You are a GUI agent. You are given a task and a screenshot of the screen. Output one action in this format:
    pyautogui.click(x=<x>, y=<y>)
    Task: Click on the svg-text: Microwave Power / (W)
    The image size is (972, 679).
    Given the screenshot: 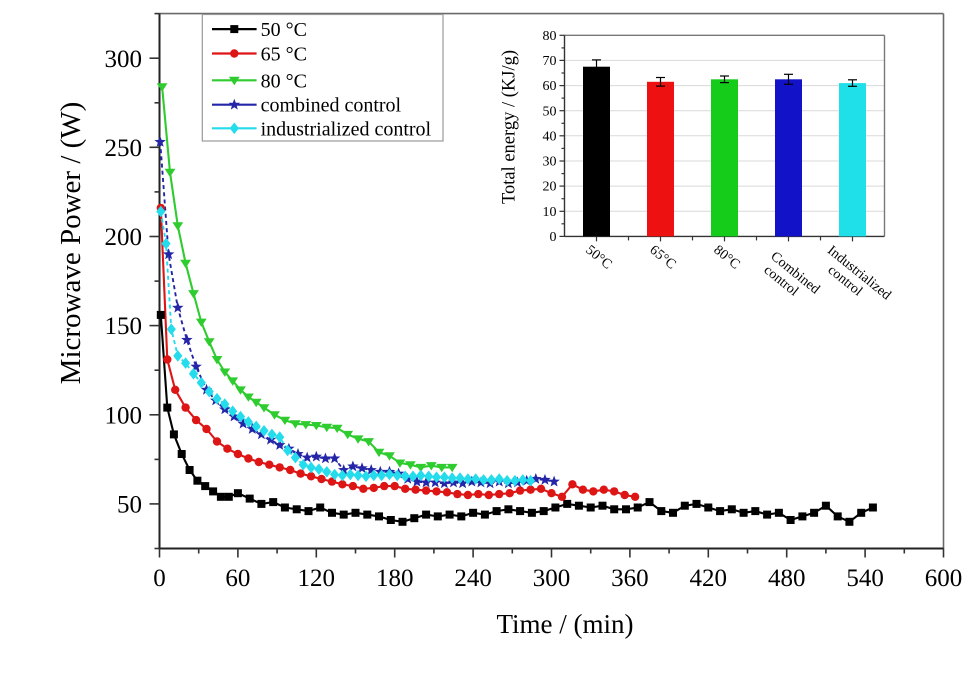 What is the action you would take?
    pyautogui.click(x=71, y=243)
    